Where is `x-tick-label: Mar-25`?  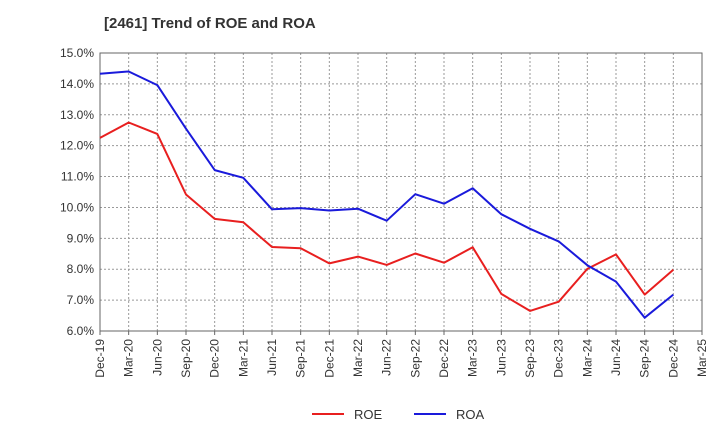
x-tick-label: Mar-25 is located at coordinates (702, 358).